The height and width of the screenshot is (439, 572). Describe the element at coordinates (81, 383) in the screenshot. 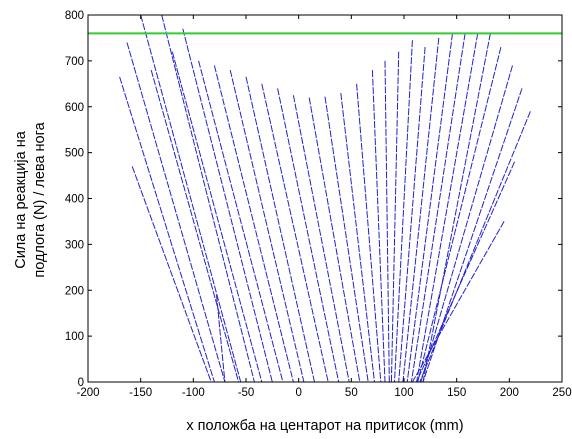

I see `y-tick-label: 0` at that location.